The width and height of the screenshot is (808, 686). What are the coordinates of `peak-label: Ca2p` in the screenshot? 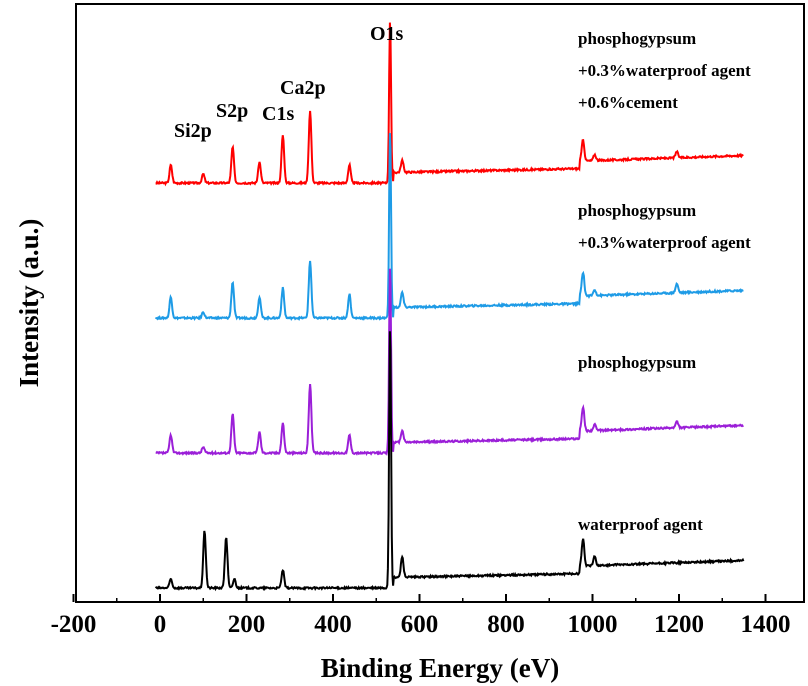 It's located at (303, 88).